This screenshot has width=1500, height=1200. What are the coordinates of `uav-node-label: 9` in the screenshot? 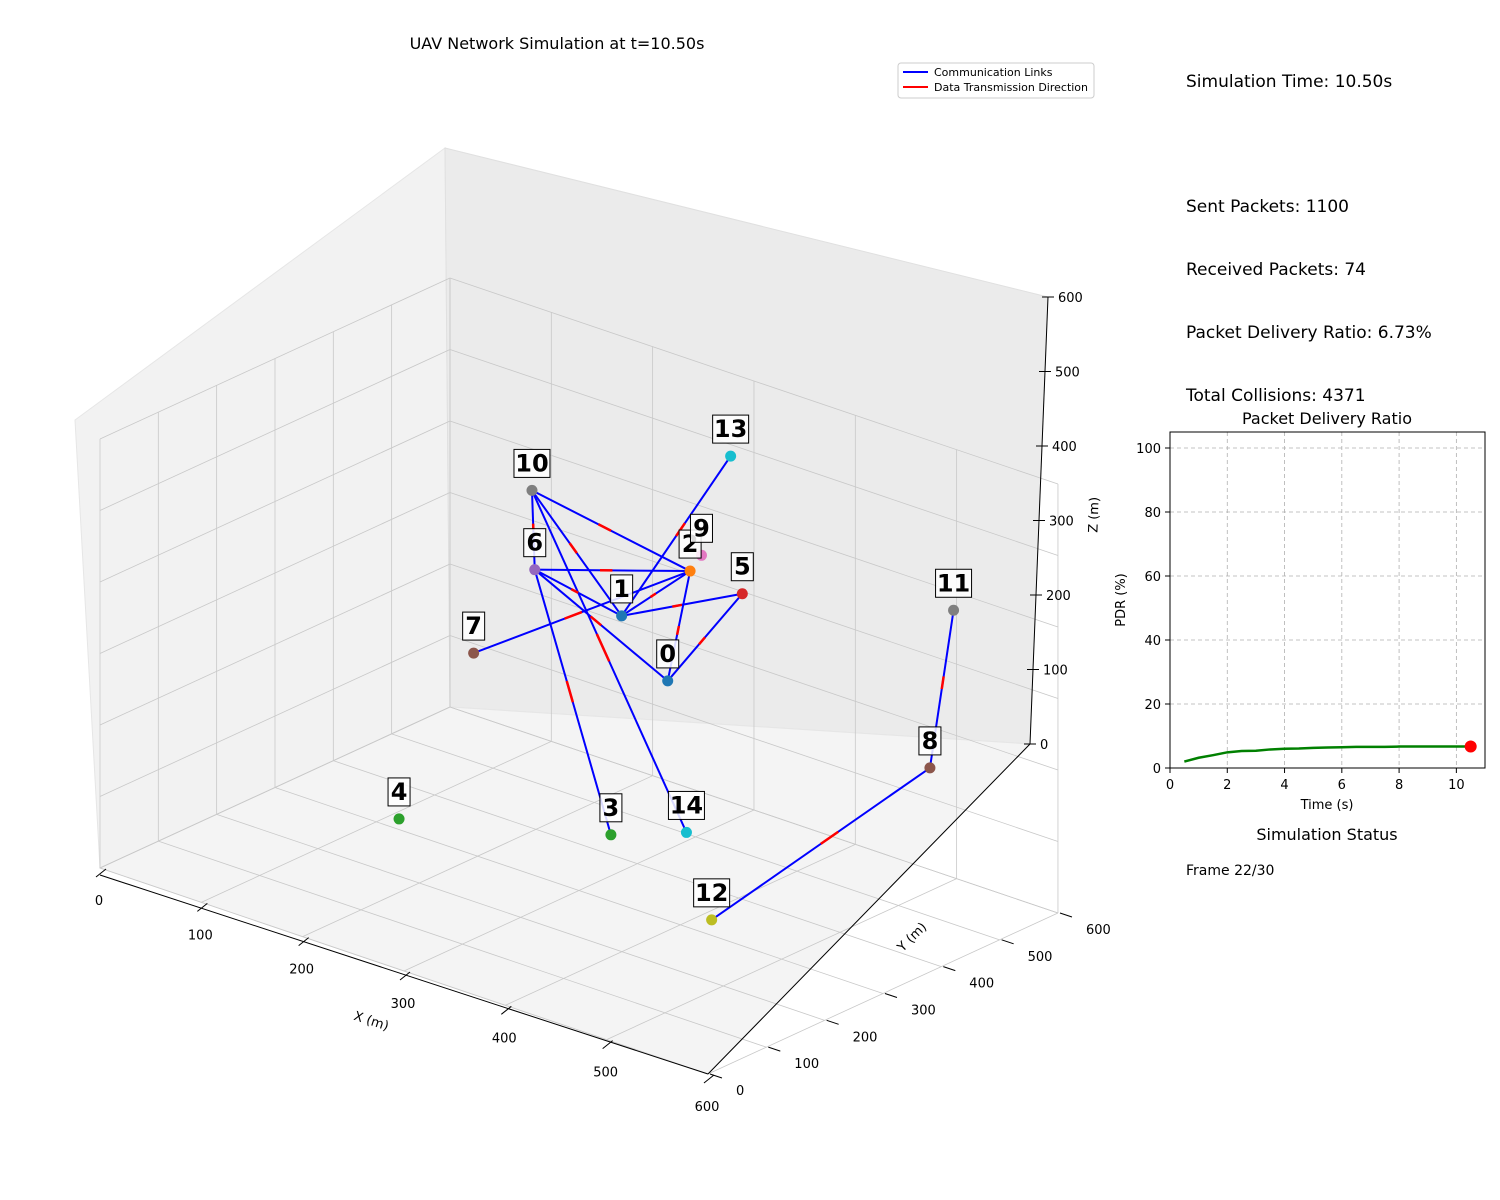 It's located at (701, 528).